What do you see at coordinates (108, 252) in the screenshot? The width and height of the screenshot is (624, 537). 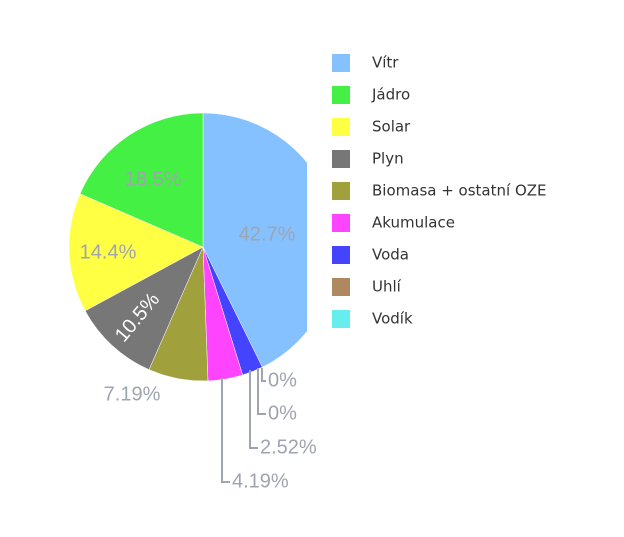 I see `value-label: 14.4%` at bounding box center [108, 252].